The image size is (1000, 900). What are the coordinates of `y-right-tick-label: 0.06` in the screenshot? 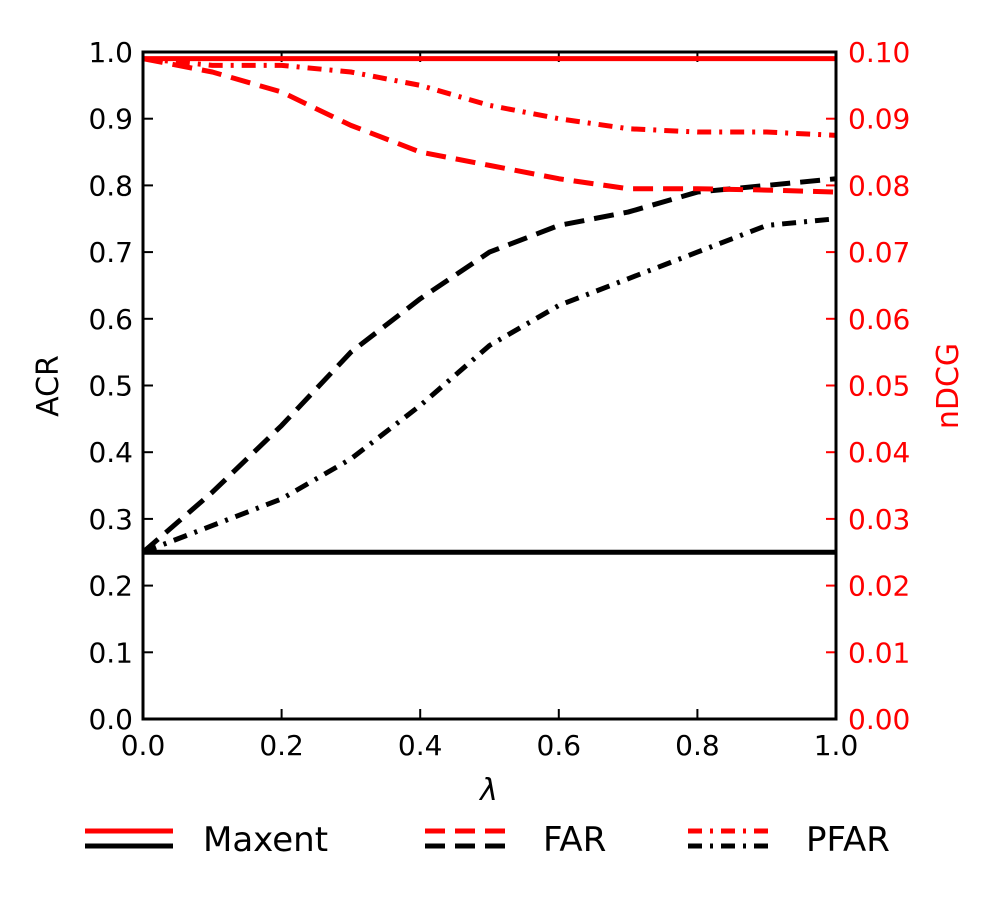 It's located at (879, 319).